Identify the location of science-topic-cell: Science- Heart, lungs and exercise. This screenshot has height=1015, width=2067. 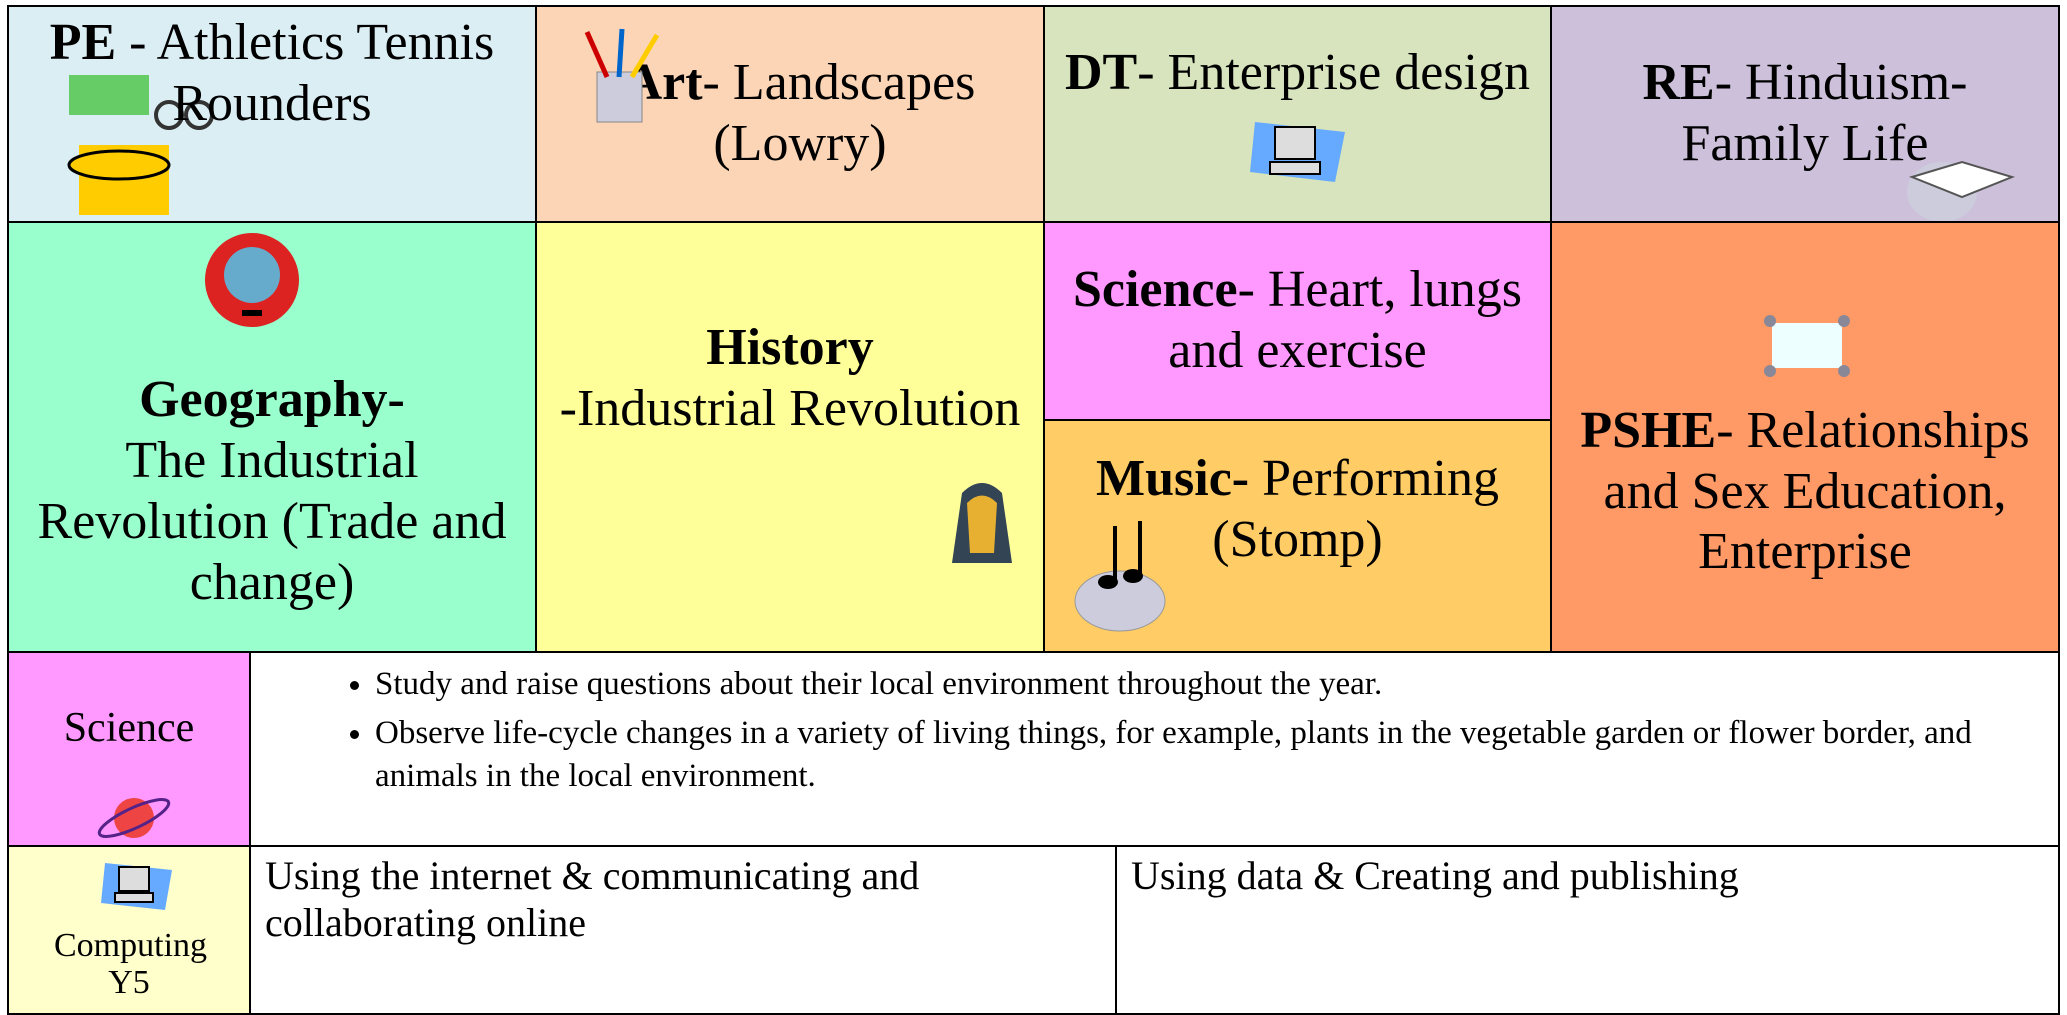
(1297, 321).